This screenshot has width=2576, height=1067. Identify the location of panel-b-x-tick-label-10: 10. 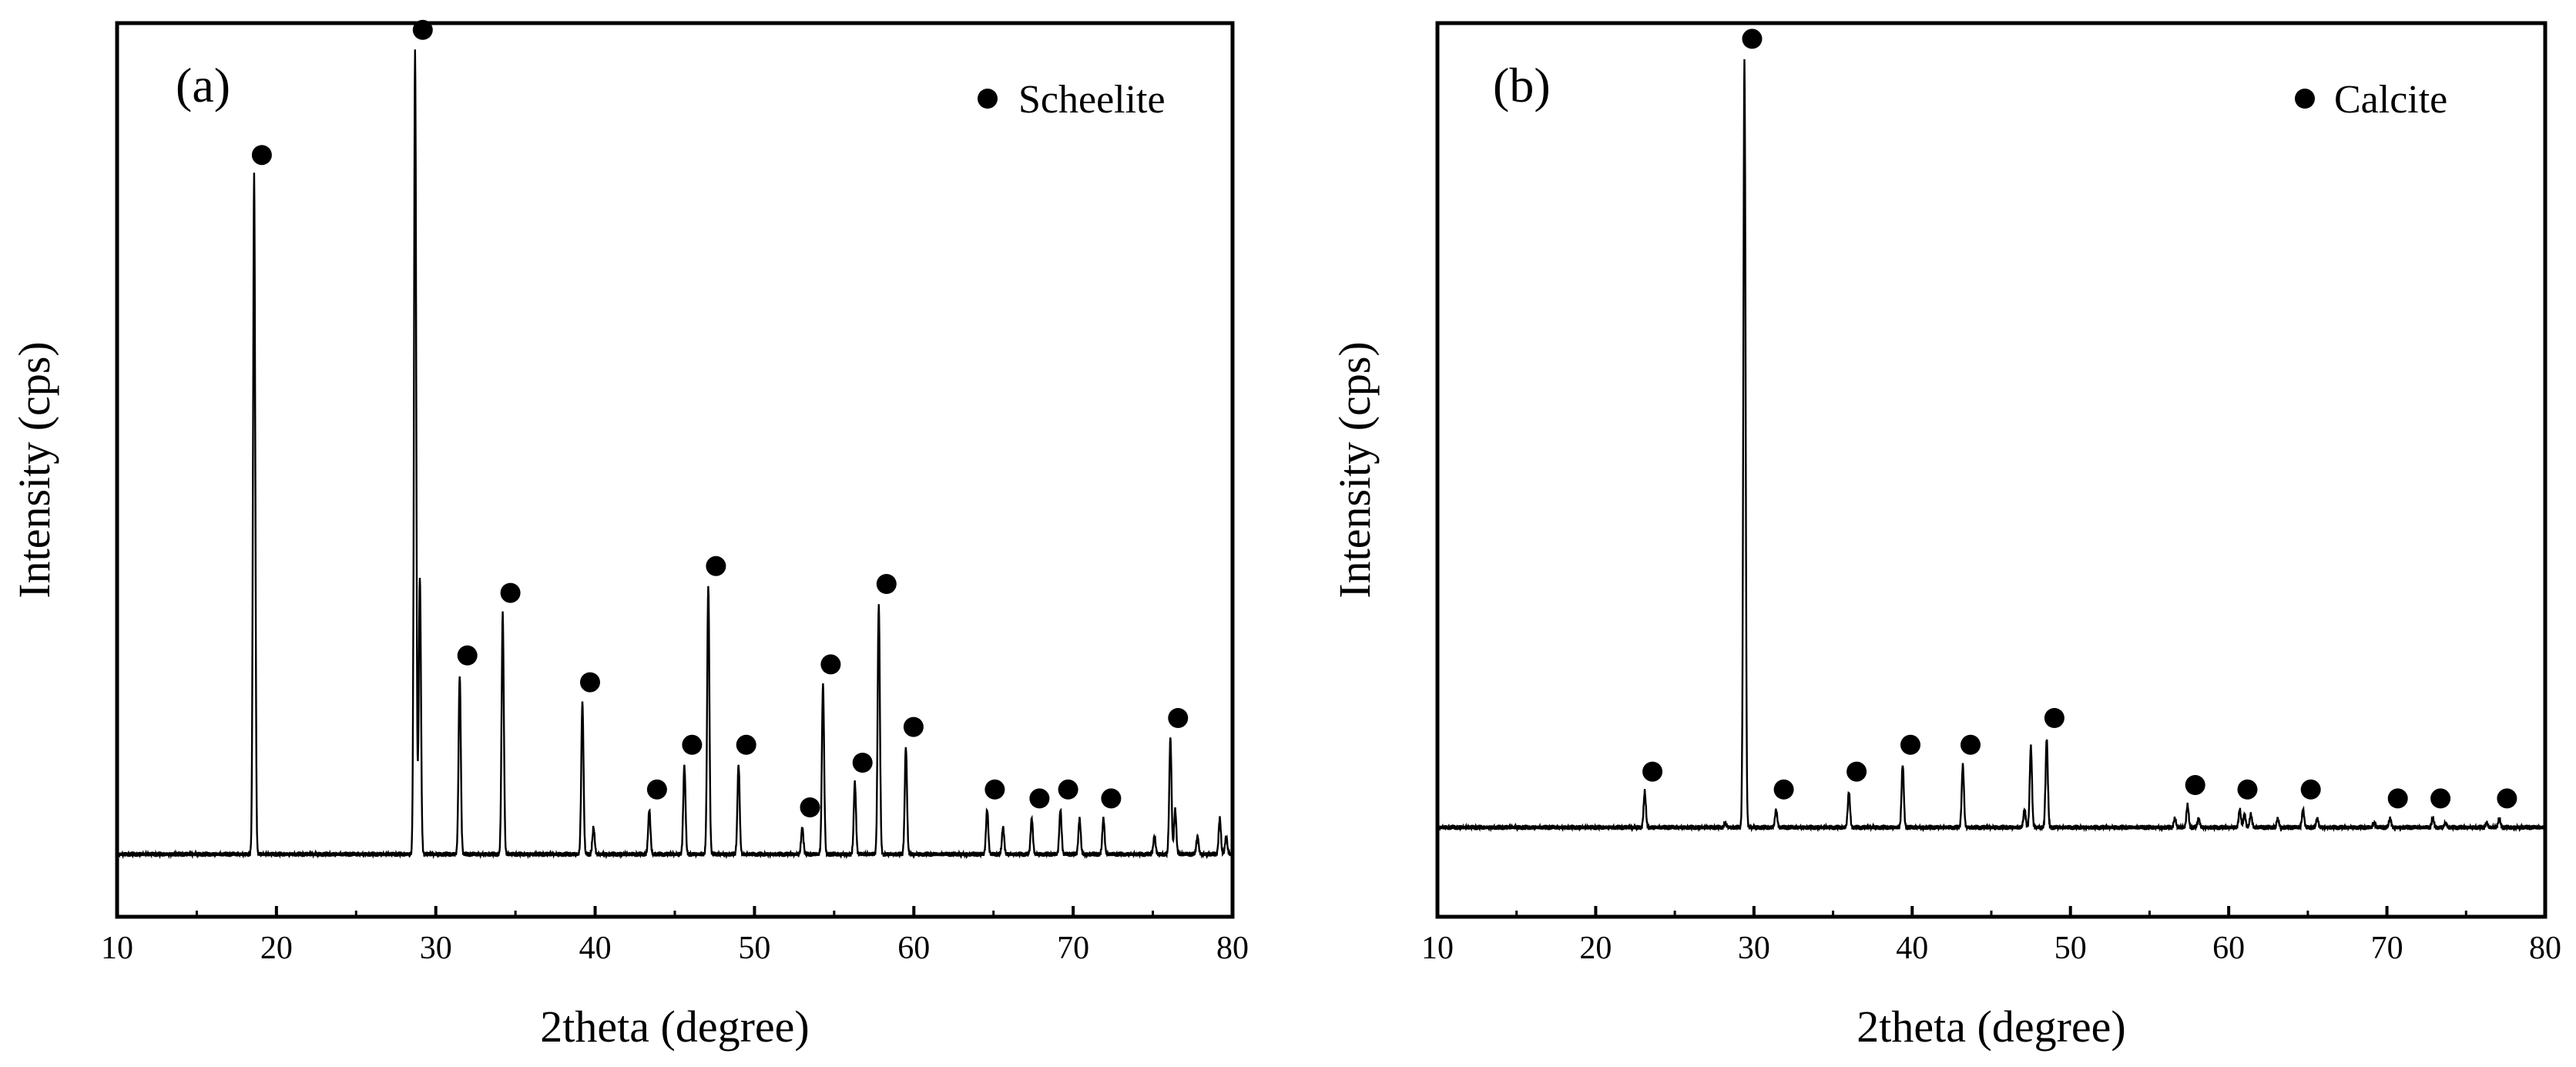
(1437, 948).